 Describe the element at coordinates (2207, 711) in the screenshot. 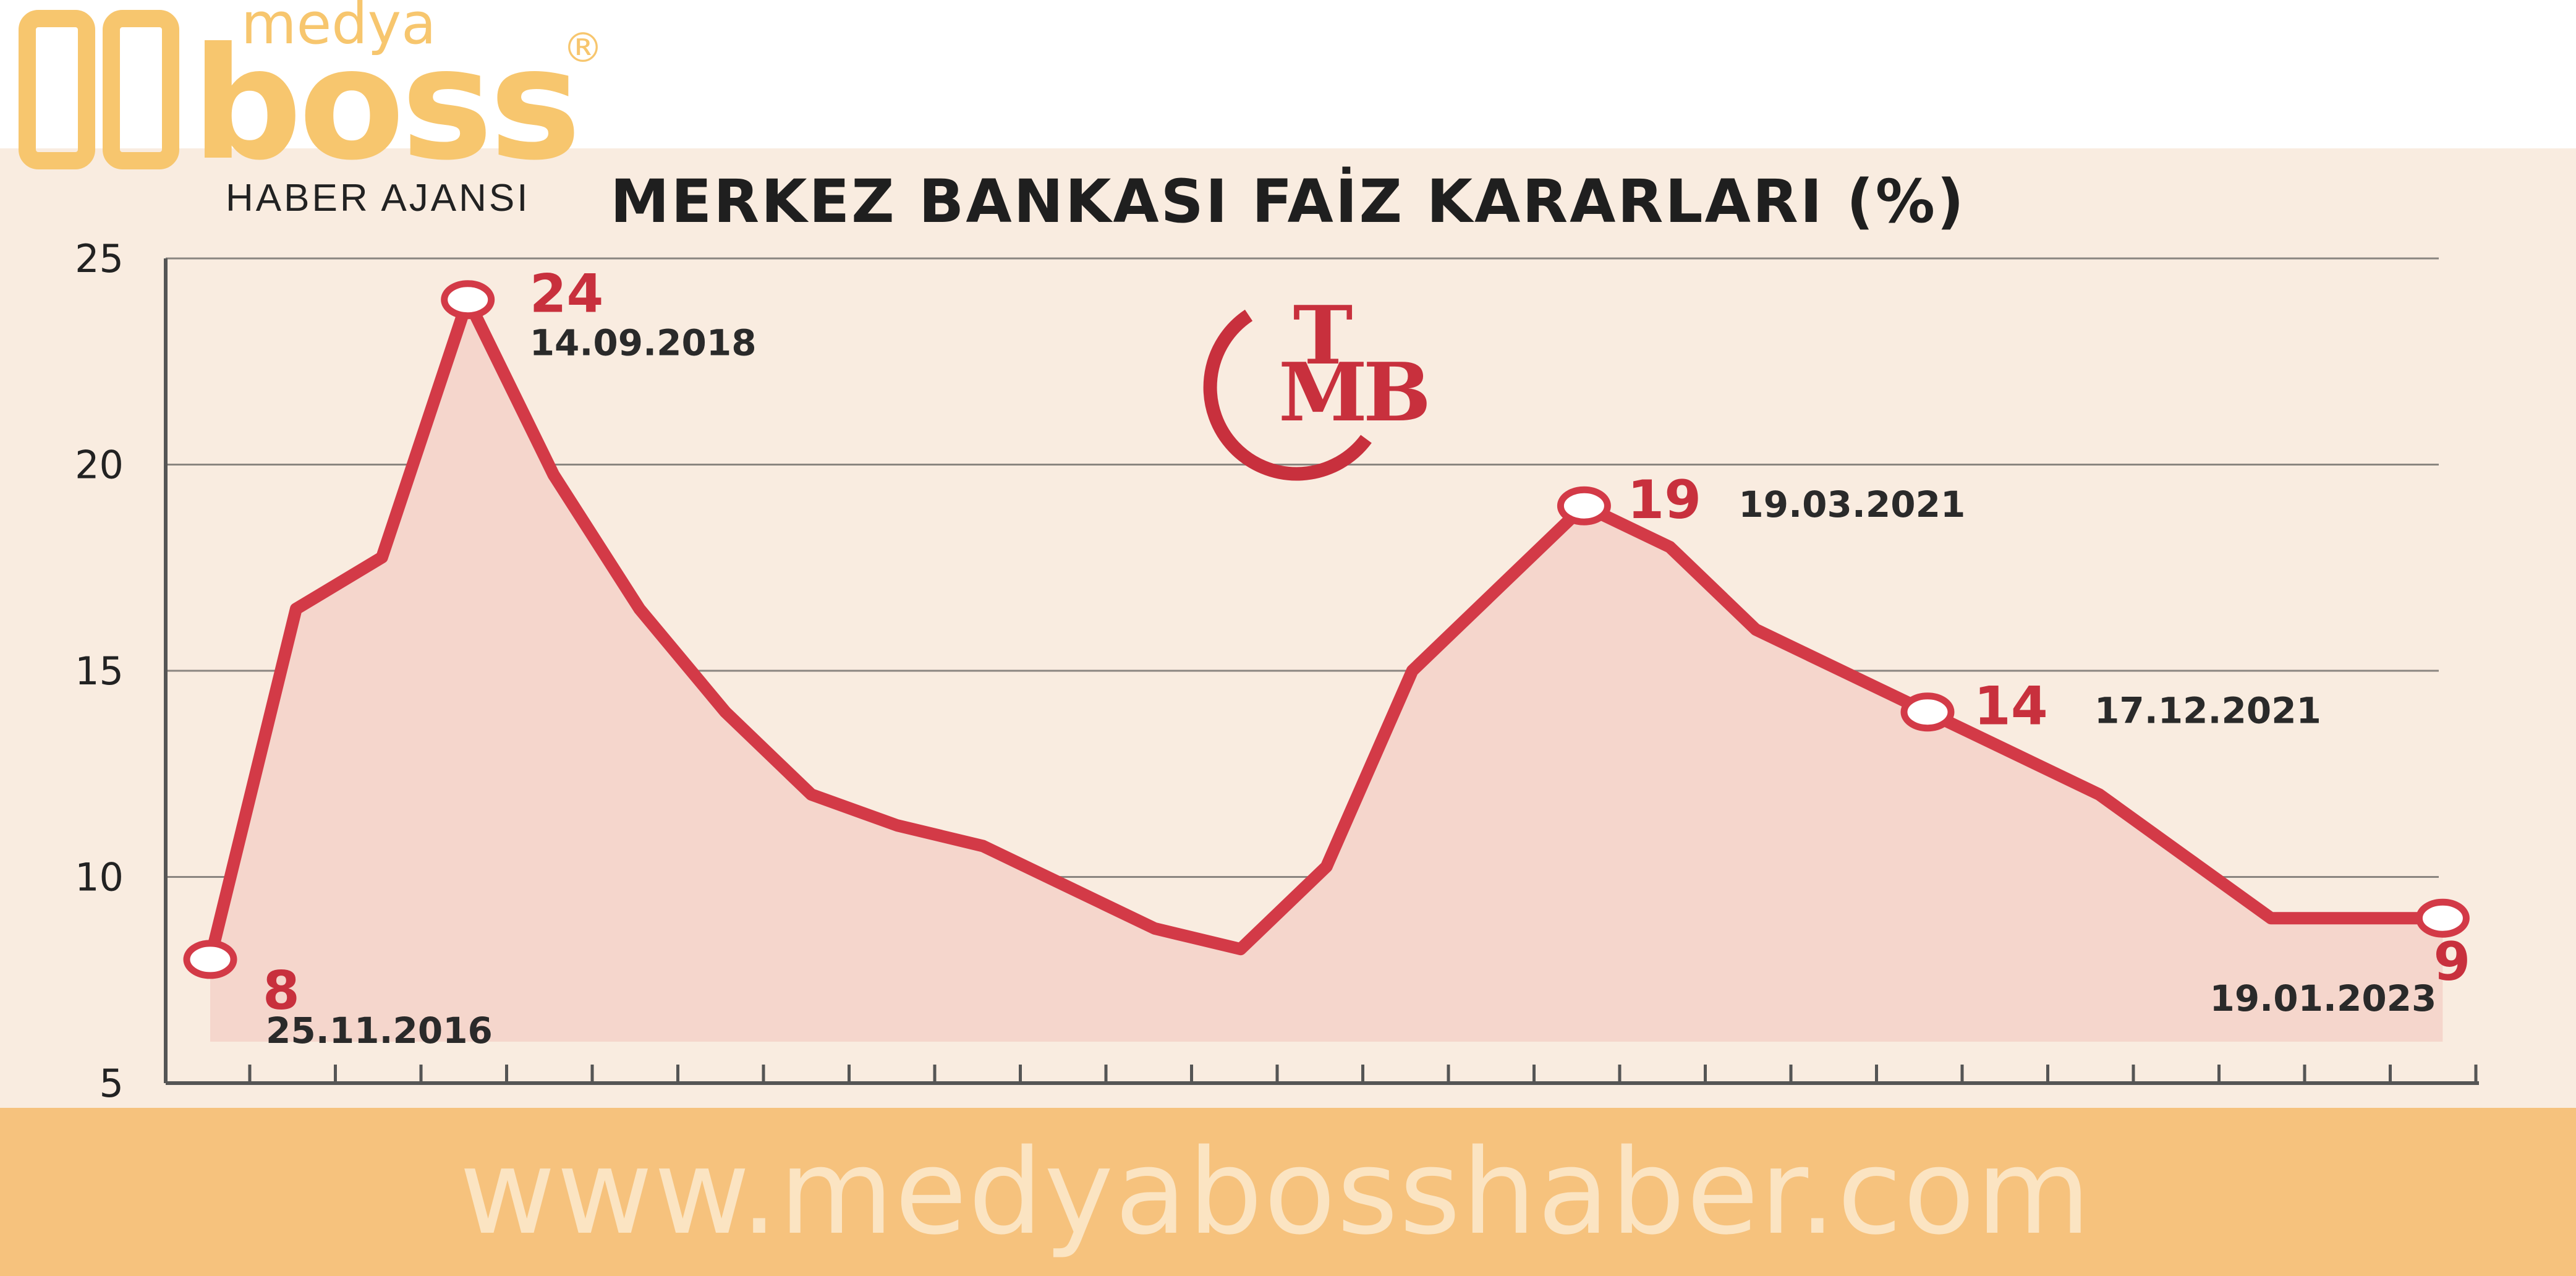

I see `date-label: 17.12.2021` at that location.